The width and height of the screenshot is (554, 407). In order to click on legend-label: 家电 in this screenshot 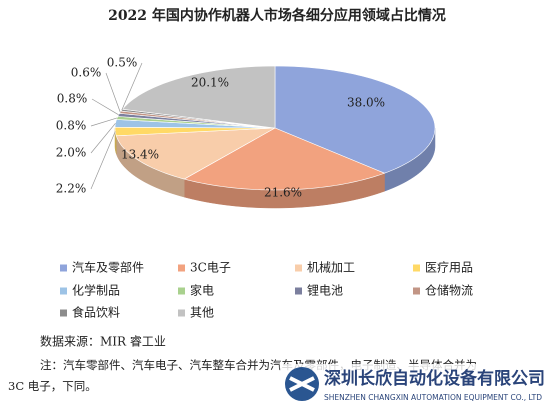, I will do `click(202, 290)`.